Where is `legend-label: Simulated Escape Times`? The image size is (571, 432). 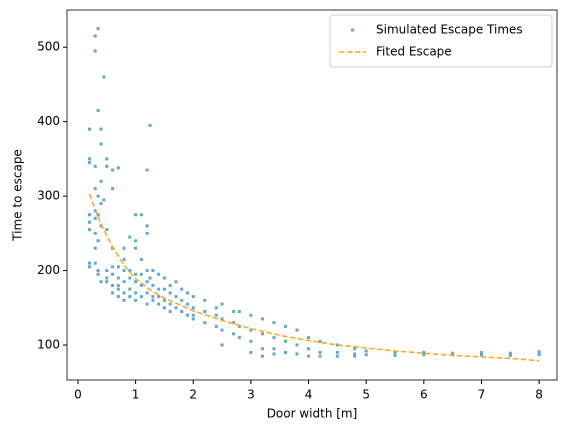
legend-label: Simulated Escape Times is located at coordinates (449, 30).